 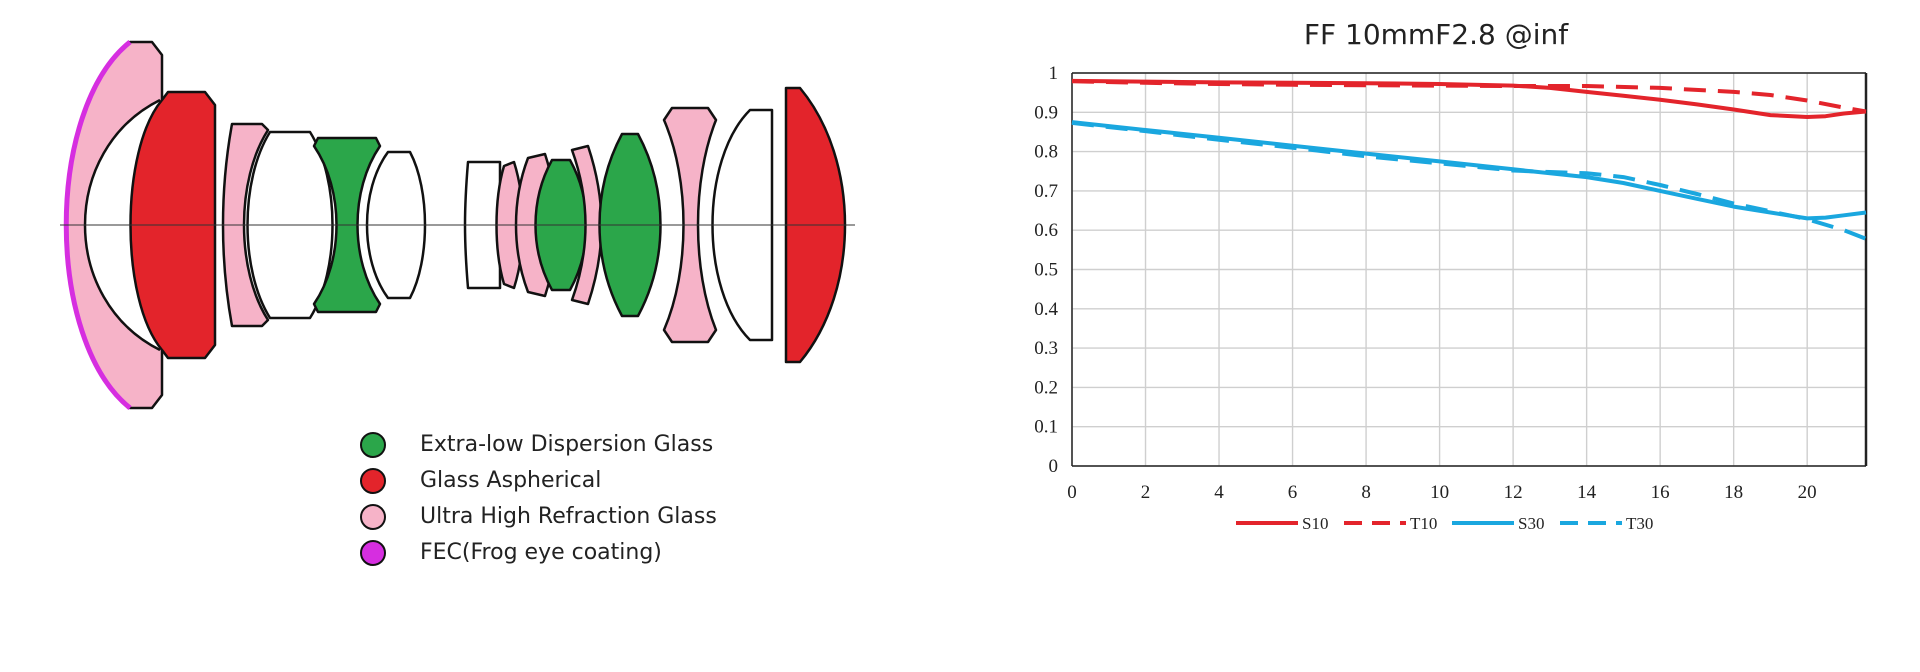 I want to click on y-tick-label: 0.7, so click(x=1046, y=191).